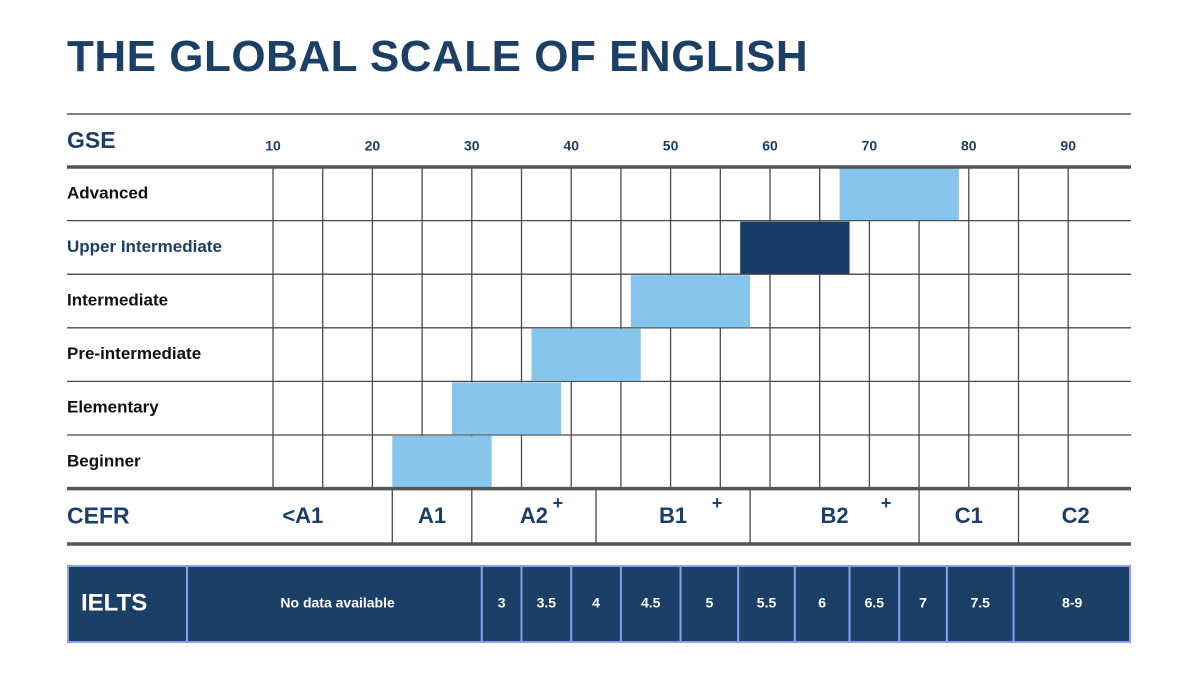 This screenshot has height=675, width=1200. Describe the element at coordinates (835, 515) in the screenshot. I see `cefr-band-label: B2` at that location.